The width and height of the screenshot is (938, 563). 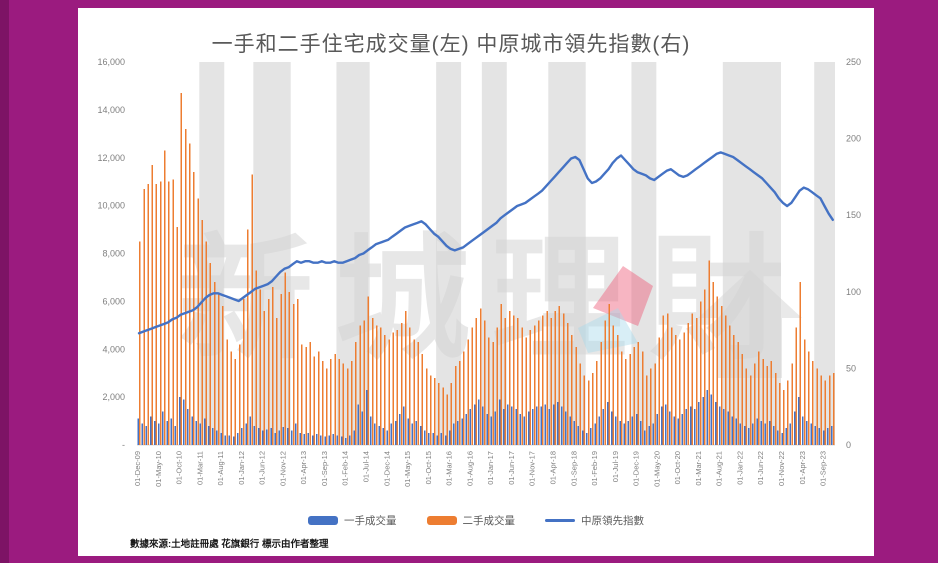 What do you see at coordinates (323, 520) in the screenshot?
I see `legend-swatch-primary-bar` at bounding box center [323, 520].